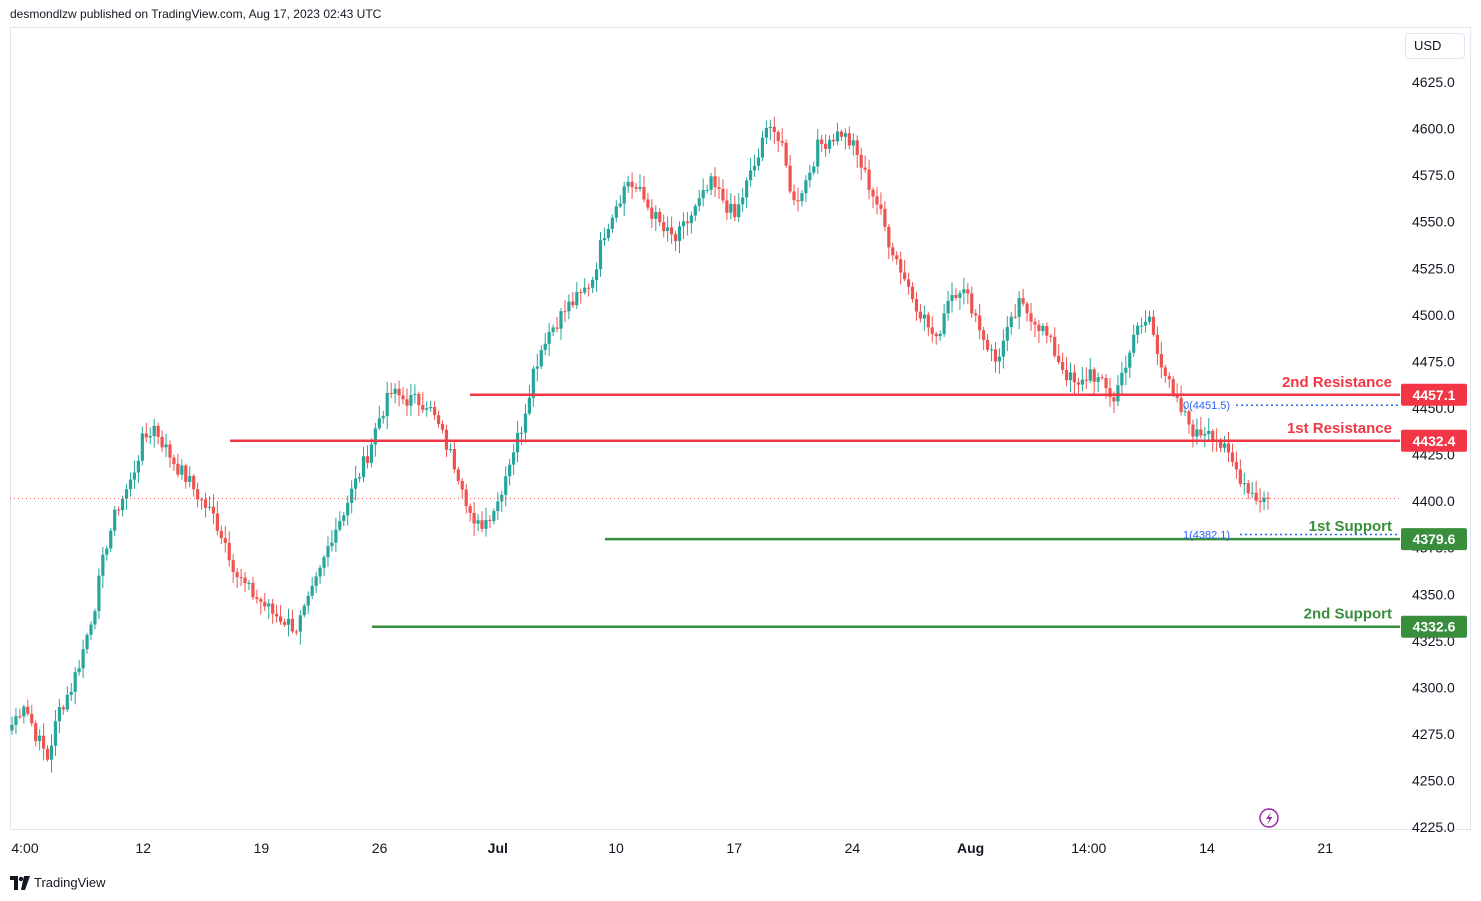 The width and height of the screenshot is (1481, 901). What do you see at coordinates (1435, 46) in the screenshot?
I see `currency-selector: USD` at bounding box center [1435, 46].